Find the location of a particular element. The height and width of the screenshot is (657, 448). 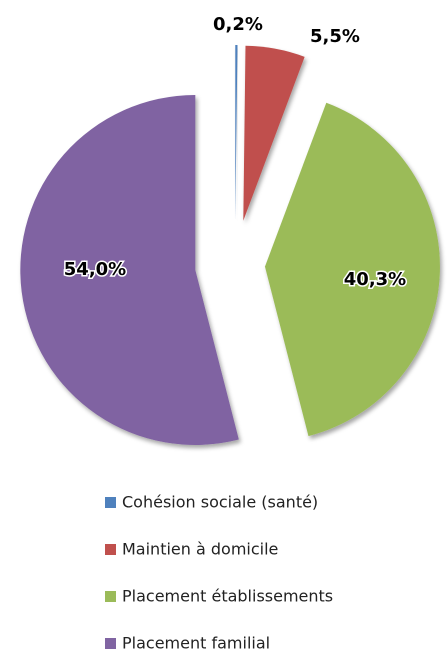

legend-label: Maintien à domicile is located at coordinates (200, 549).